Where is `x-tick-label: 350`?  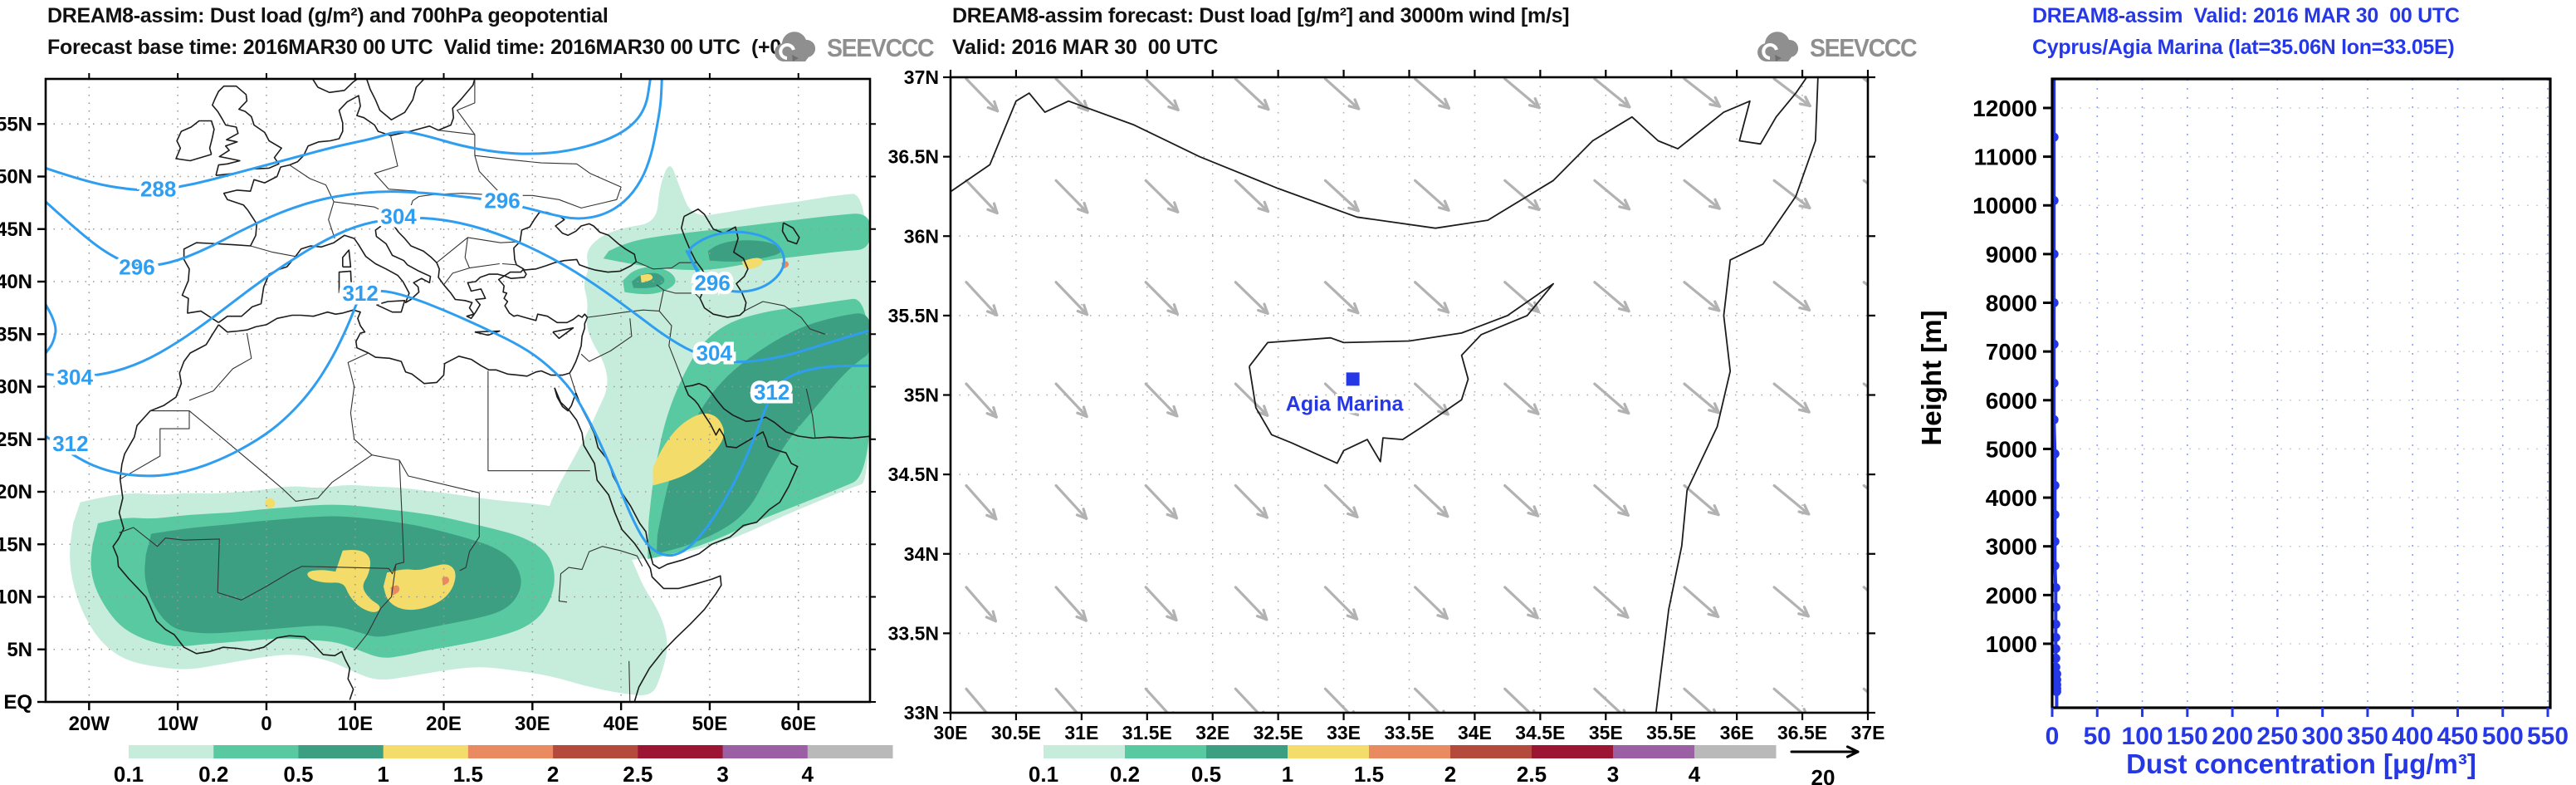
x-tick-label: 350 is located at coordinates (2367, 736).